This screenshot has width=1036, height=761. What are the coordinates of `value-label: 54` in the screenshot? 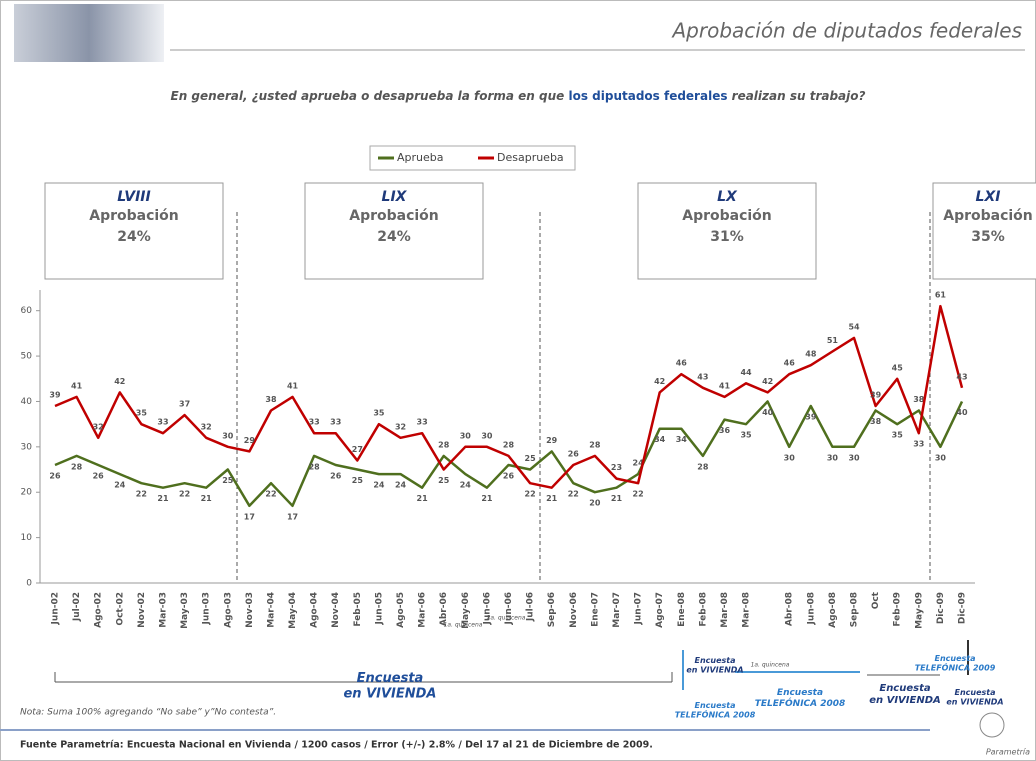 It's located at (854, 326).